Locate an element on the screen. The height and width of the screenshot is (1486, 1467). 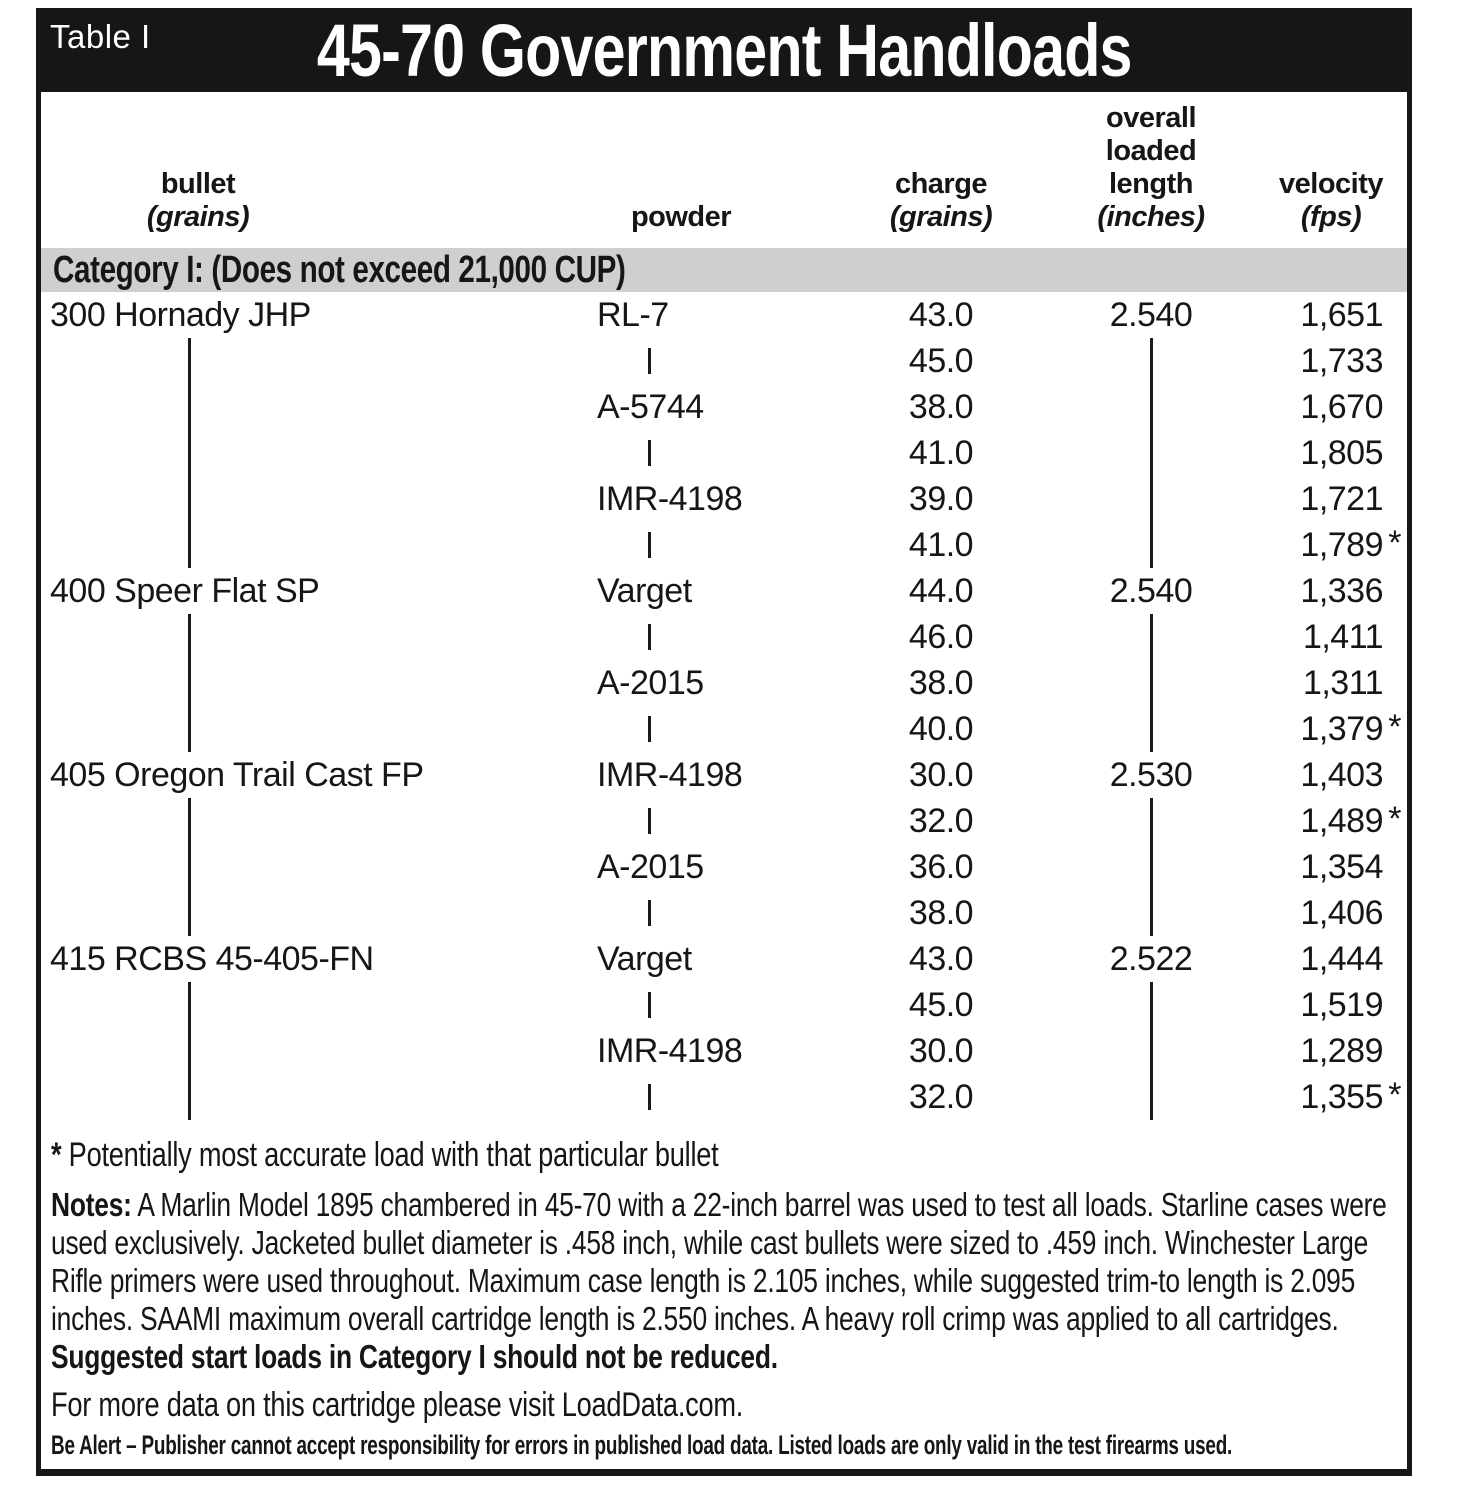
col-label-powder: powder is located at coordinates (681, 217).